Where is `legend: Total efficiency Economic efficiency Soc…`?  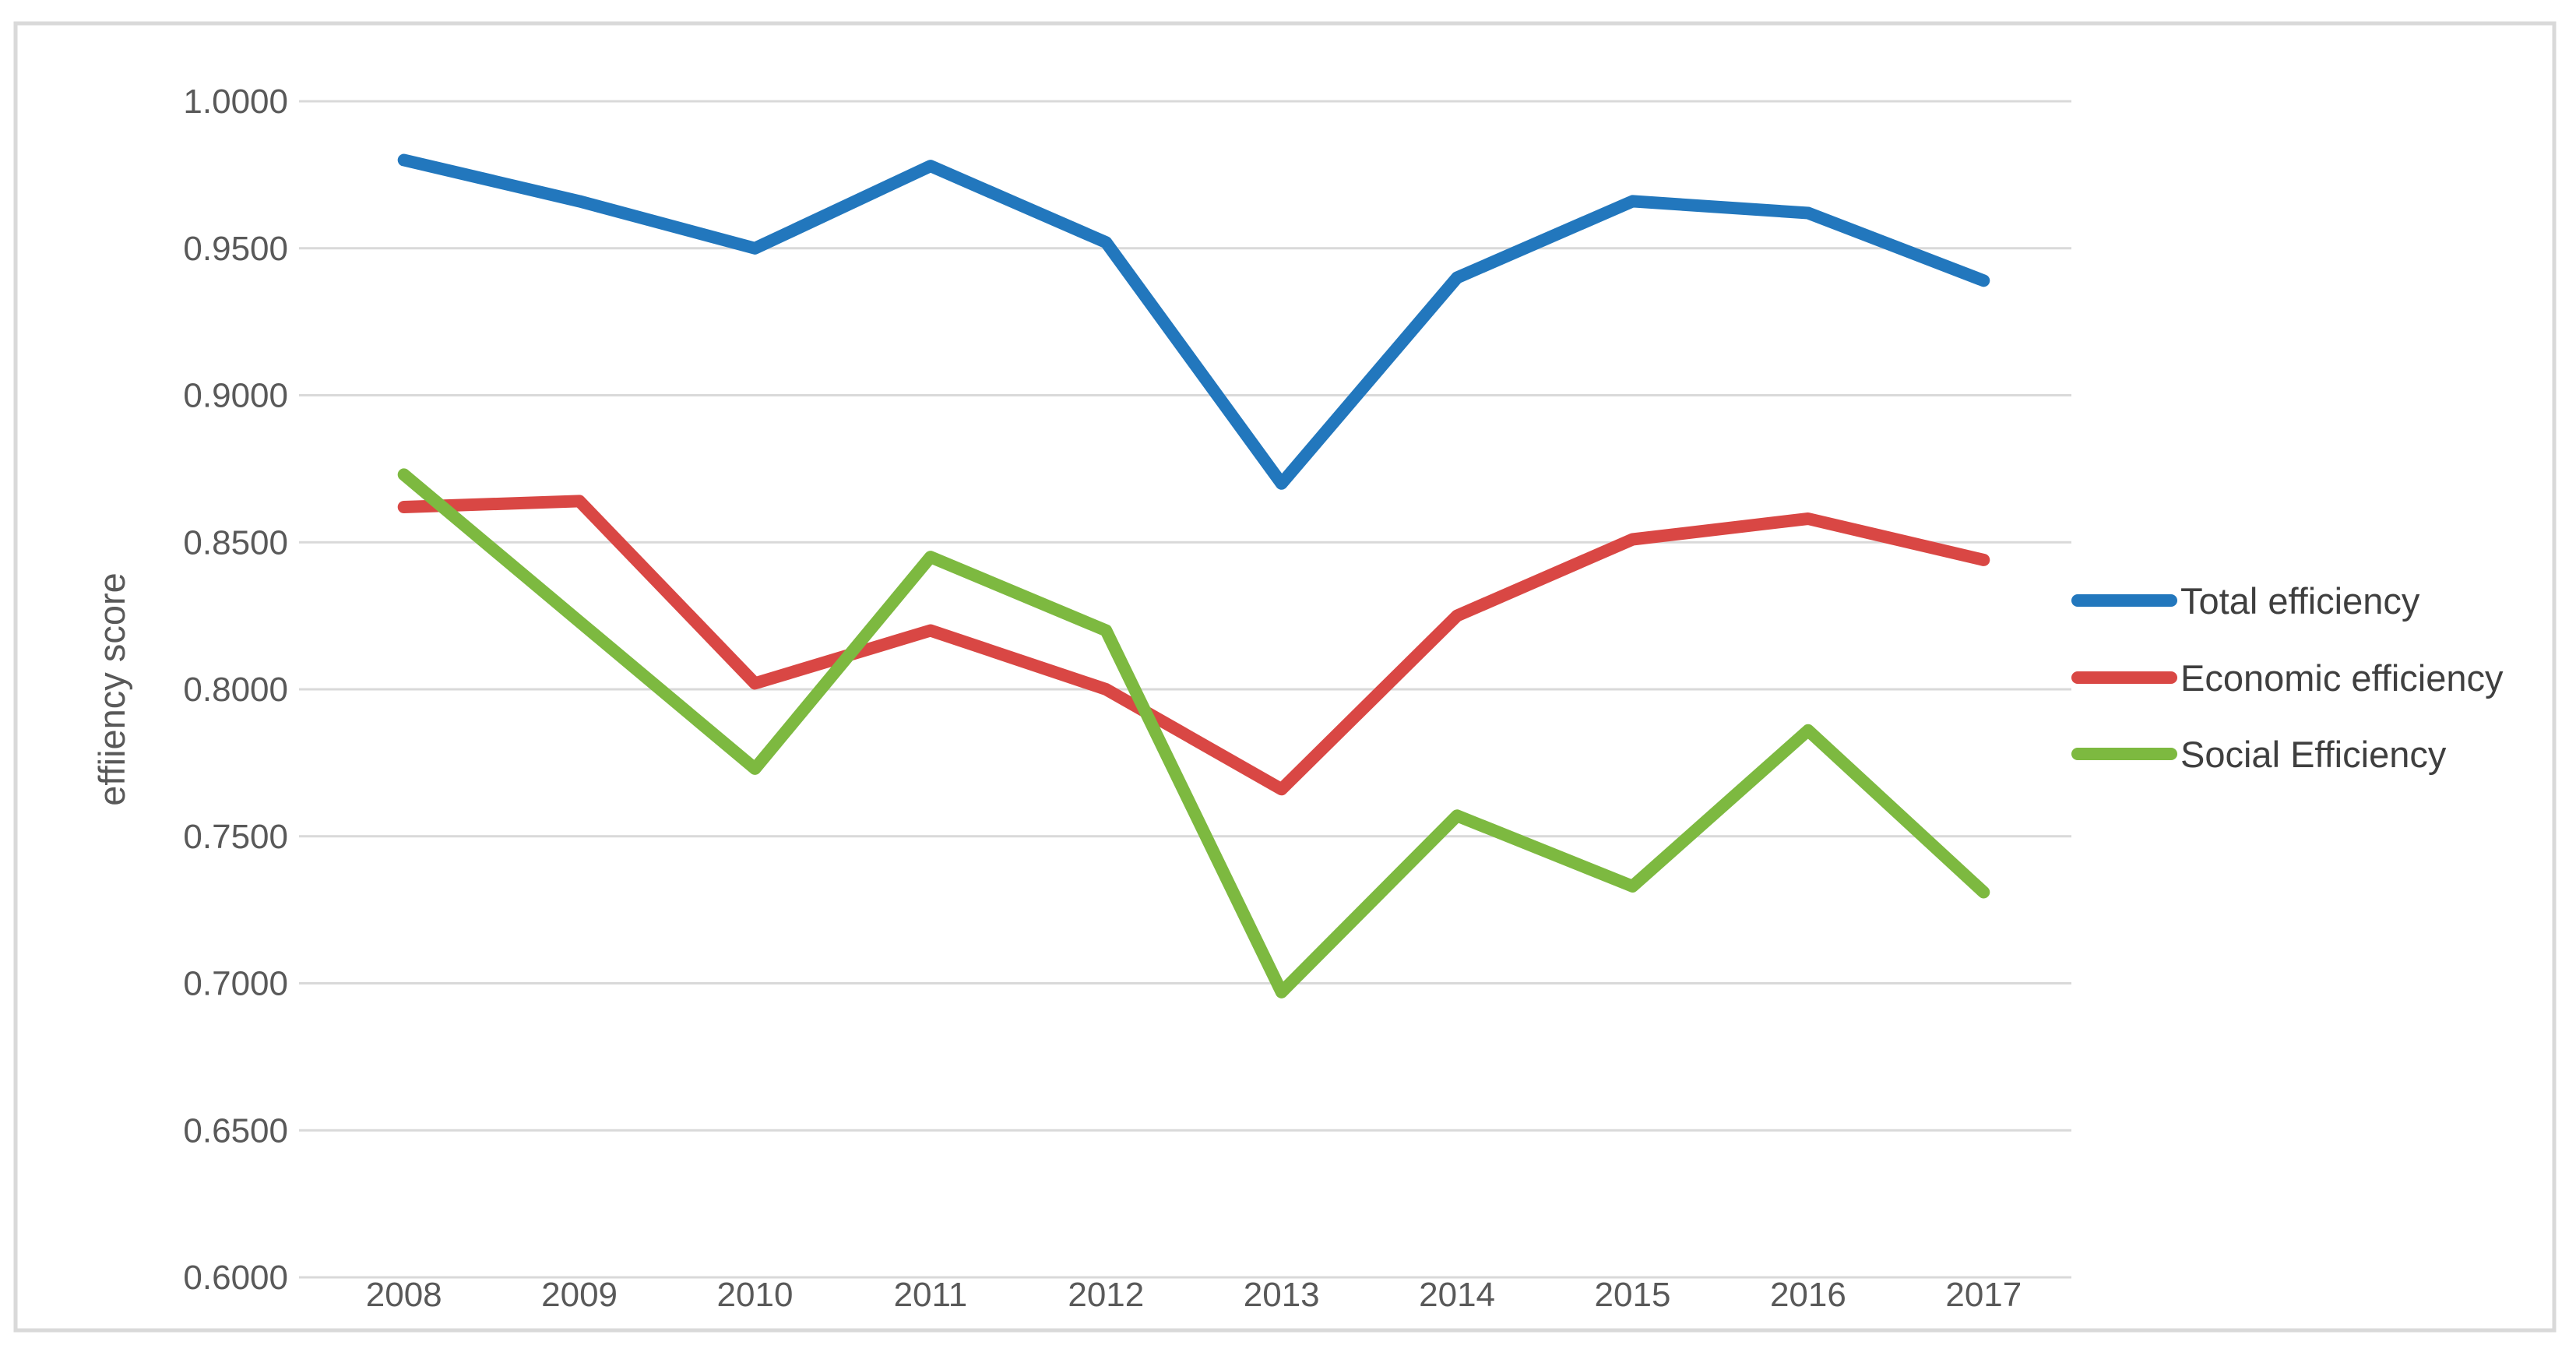 legend: Total efficiency Economic efficiency Soc… is located at coordinates (2287, 677).